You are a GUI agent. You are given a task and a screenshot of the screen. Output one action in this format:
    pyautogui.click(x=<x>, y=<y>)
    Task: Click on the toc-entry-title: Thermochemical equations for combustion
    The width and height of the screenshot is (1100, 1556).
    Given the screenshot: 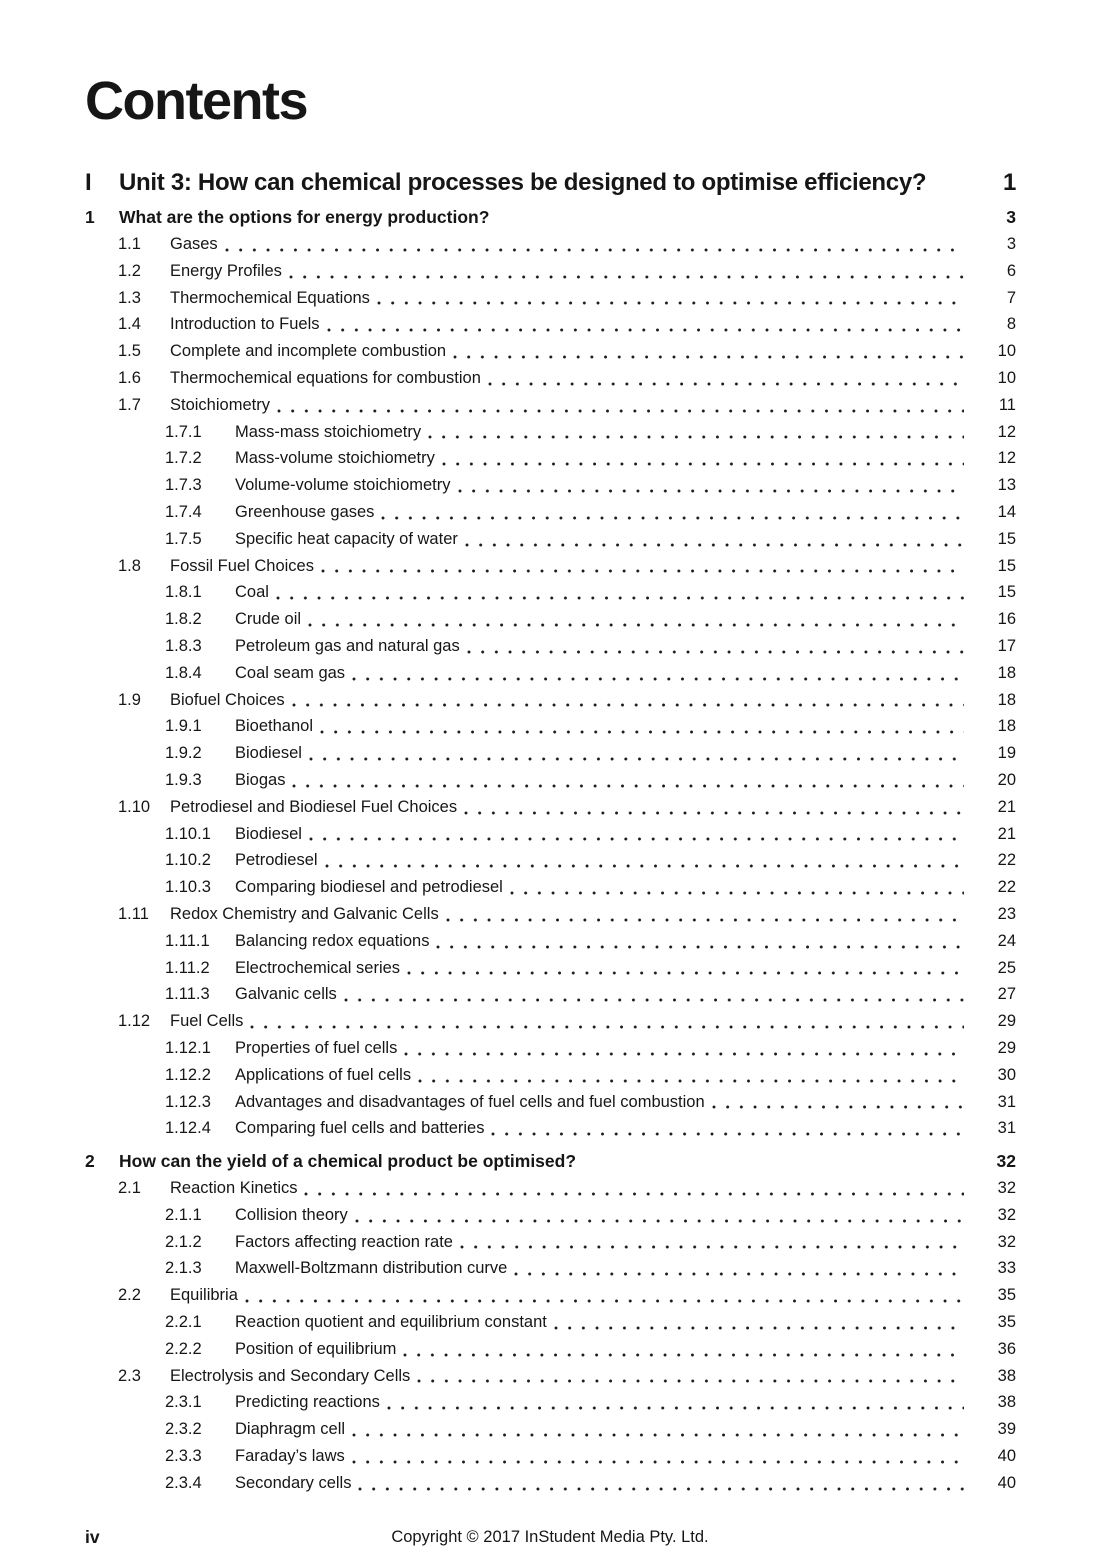 What is the action you would take?
    pyautogui.click(x=325, y=377)
    